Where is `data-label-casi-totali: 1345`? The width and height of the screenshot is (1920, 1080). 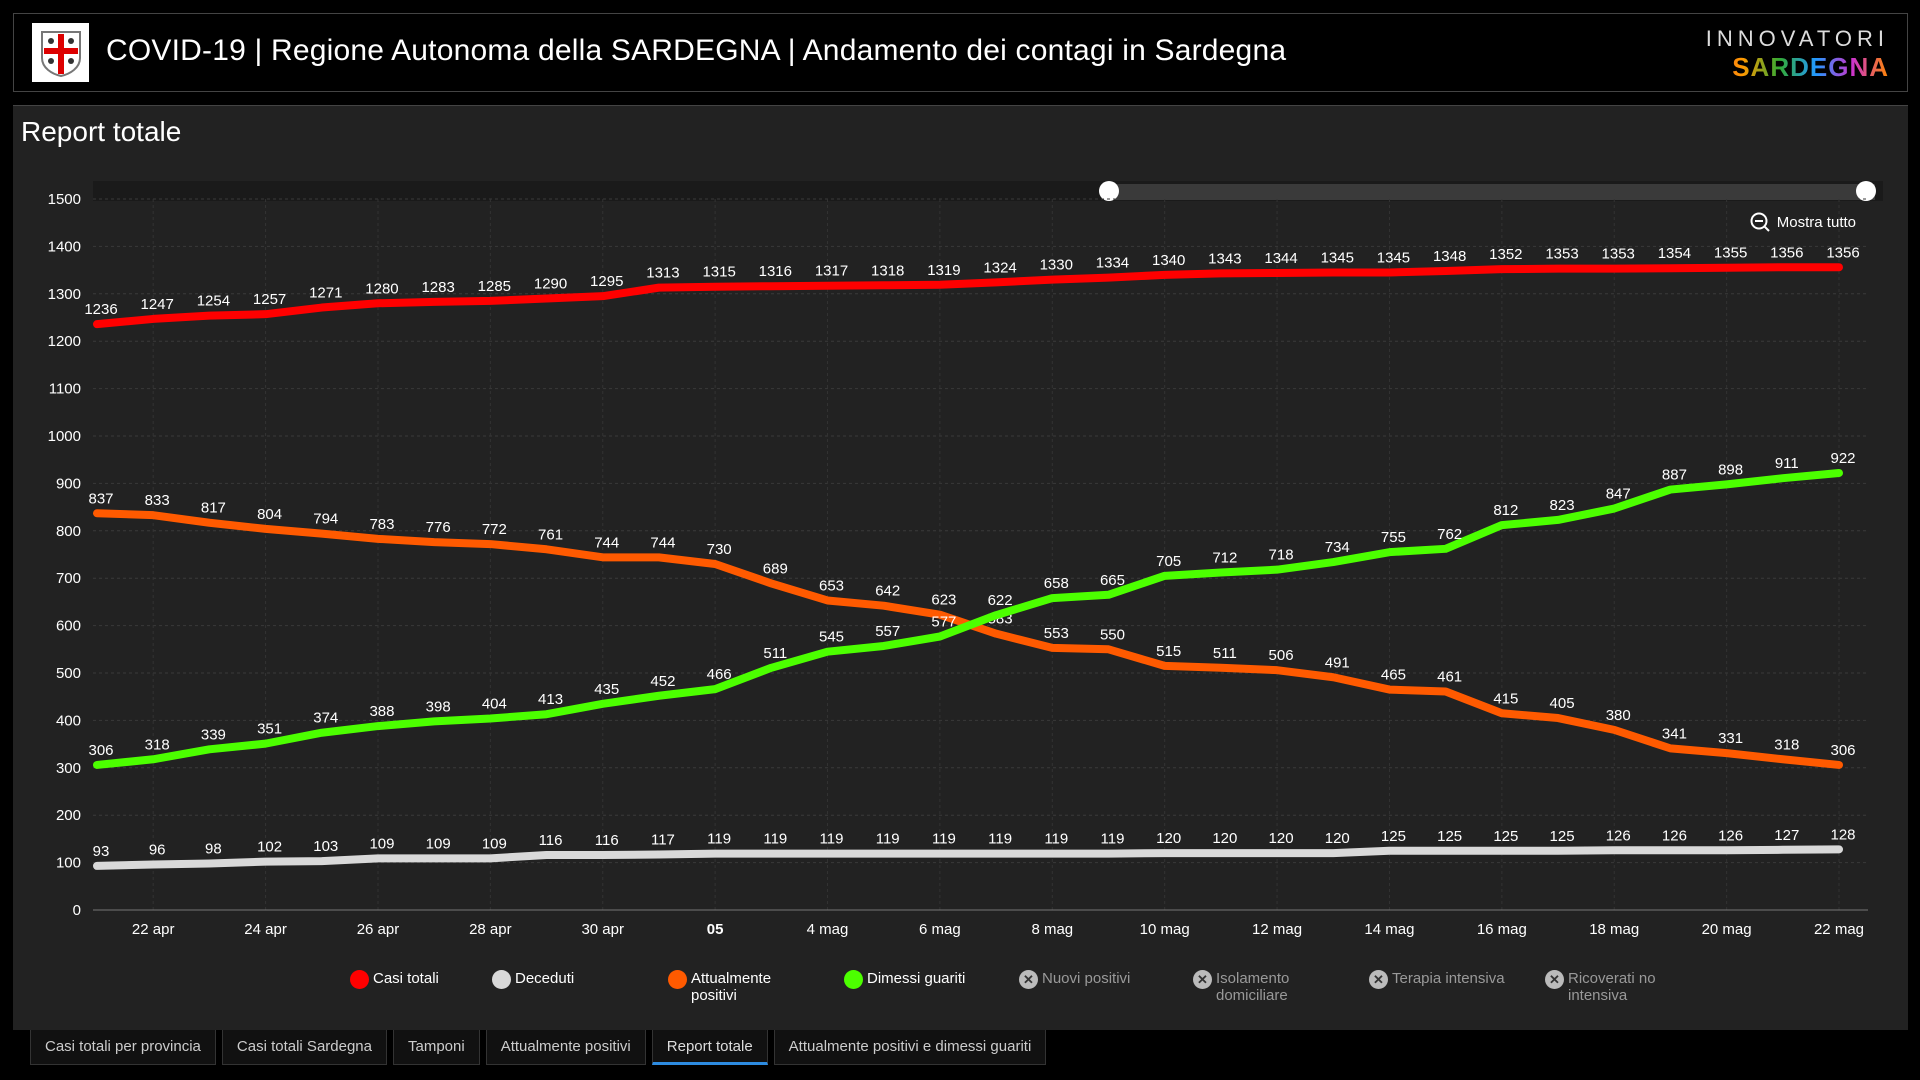 data-label-casi-totali: 1345 is located at coordinates (1393, 257).